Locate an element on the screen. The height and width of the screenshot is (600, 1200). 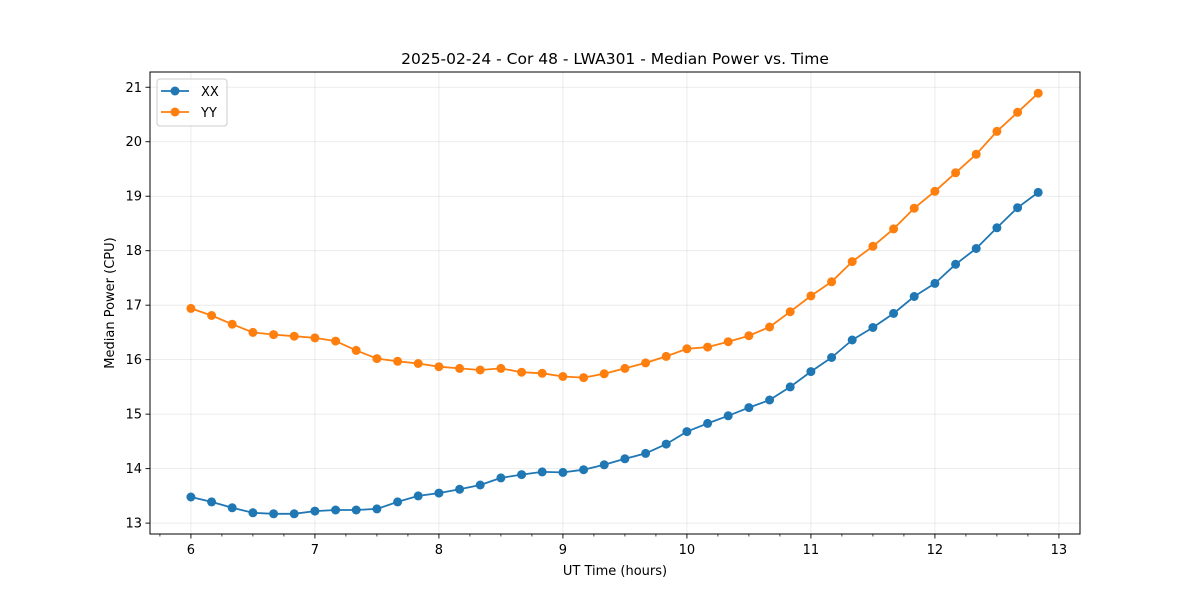
x-tick-label: 10 is located at coordinates (687, 550).